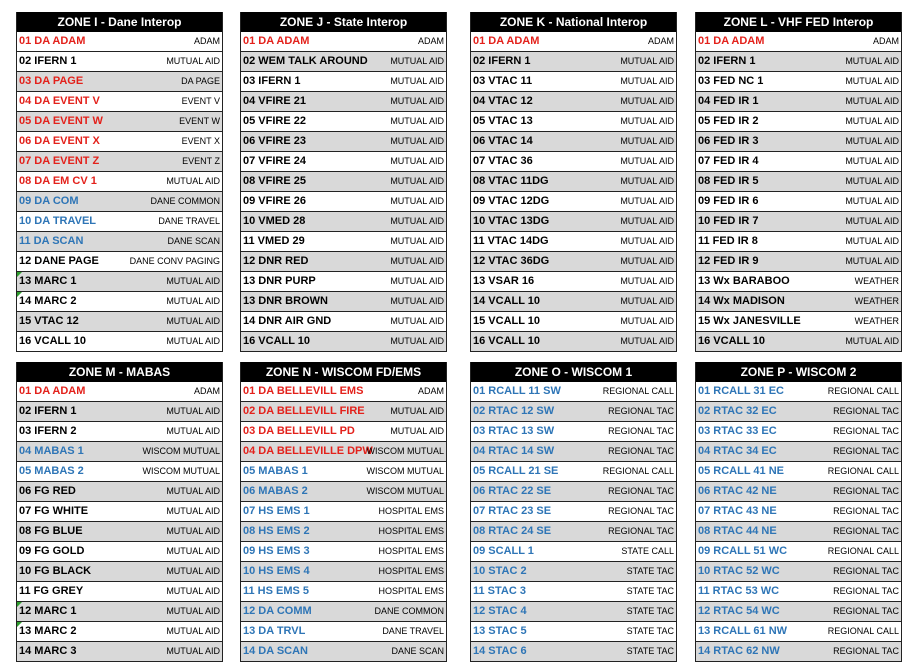  Describe the element at coordinates (573, 572) in the screenshot. I see `channel-row: 10 STAC 2 STATE TAC` at that location.